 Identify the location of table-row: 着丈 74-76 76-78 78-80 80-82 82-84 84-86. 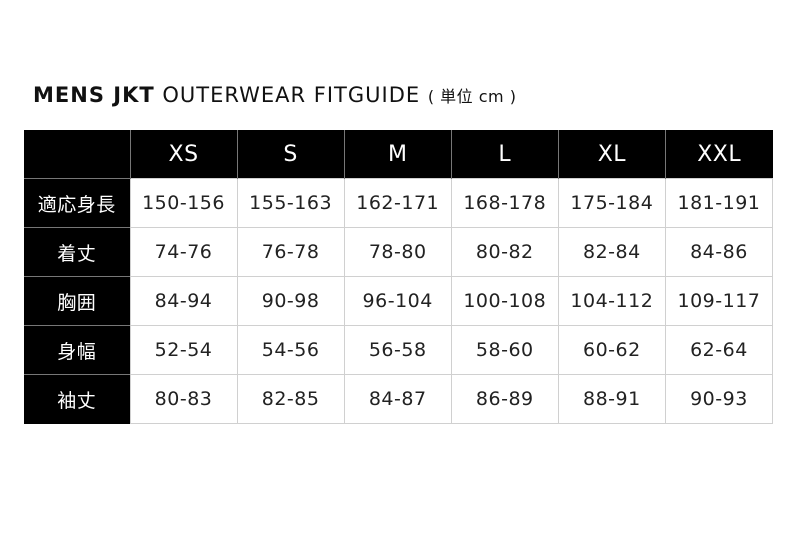
(399, 252).